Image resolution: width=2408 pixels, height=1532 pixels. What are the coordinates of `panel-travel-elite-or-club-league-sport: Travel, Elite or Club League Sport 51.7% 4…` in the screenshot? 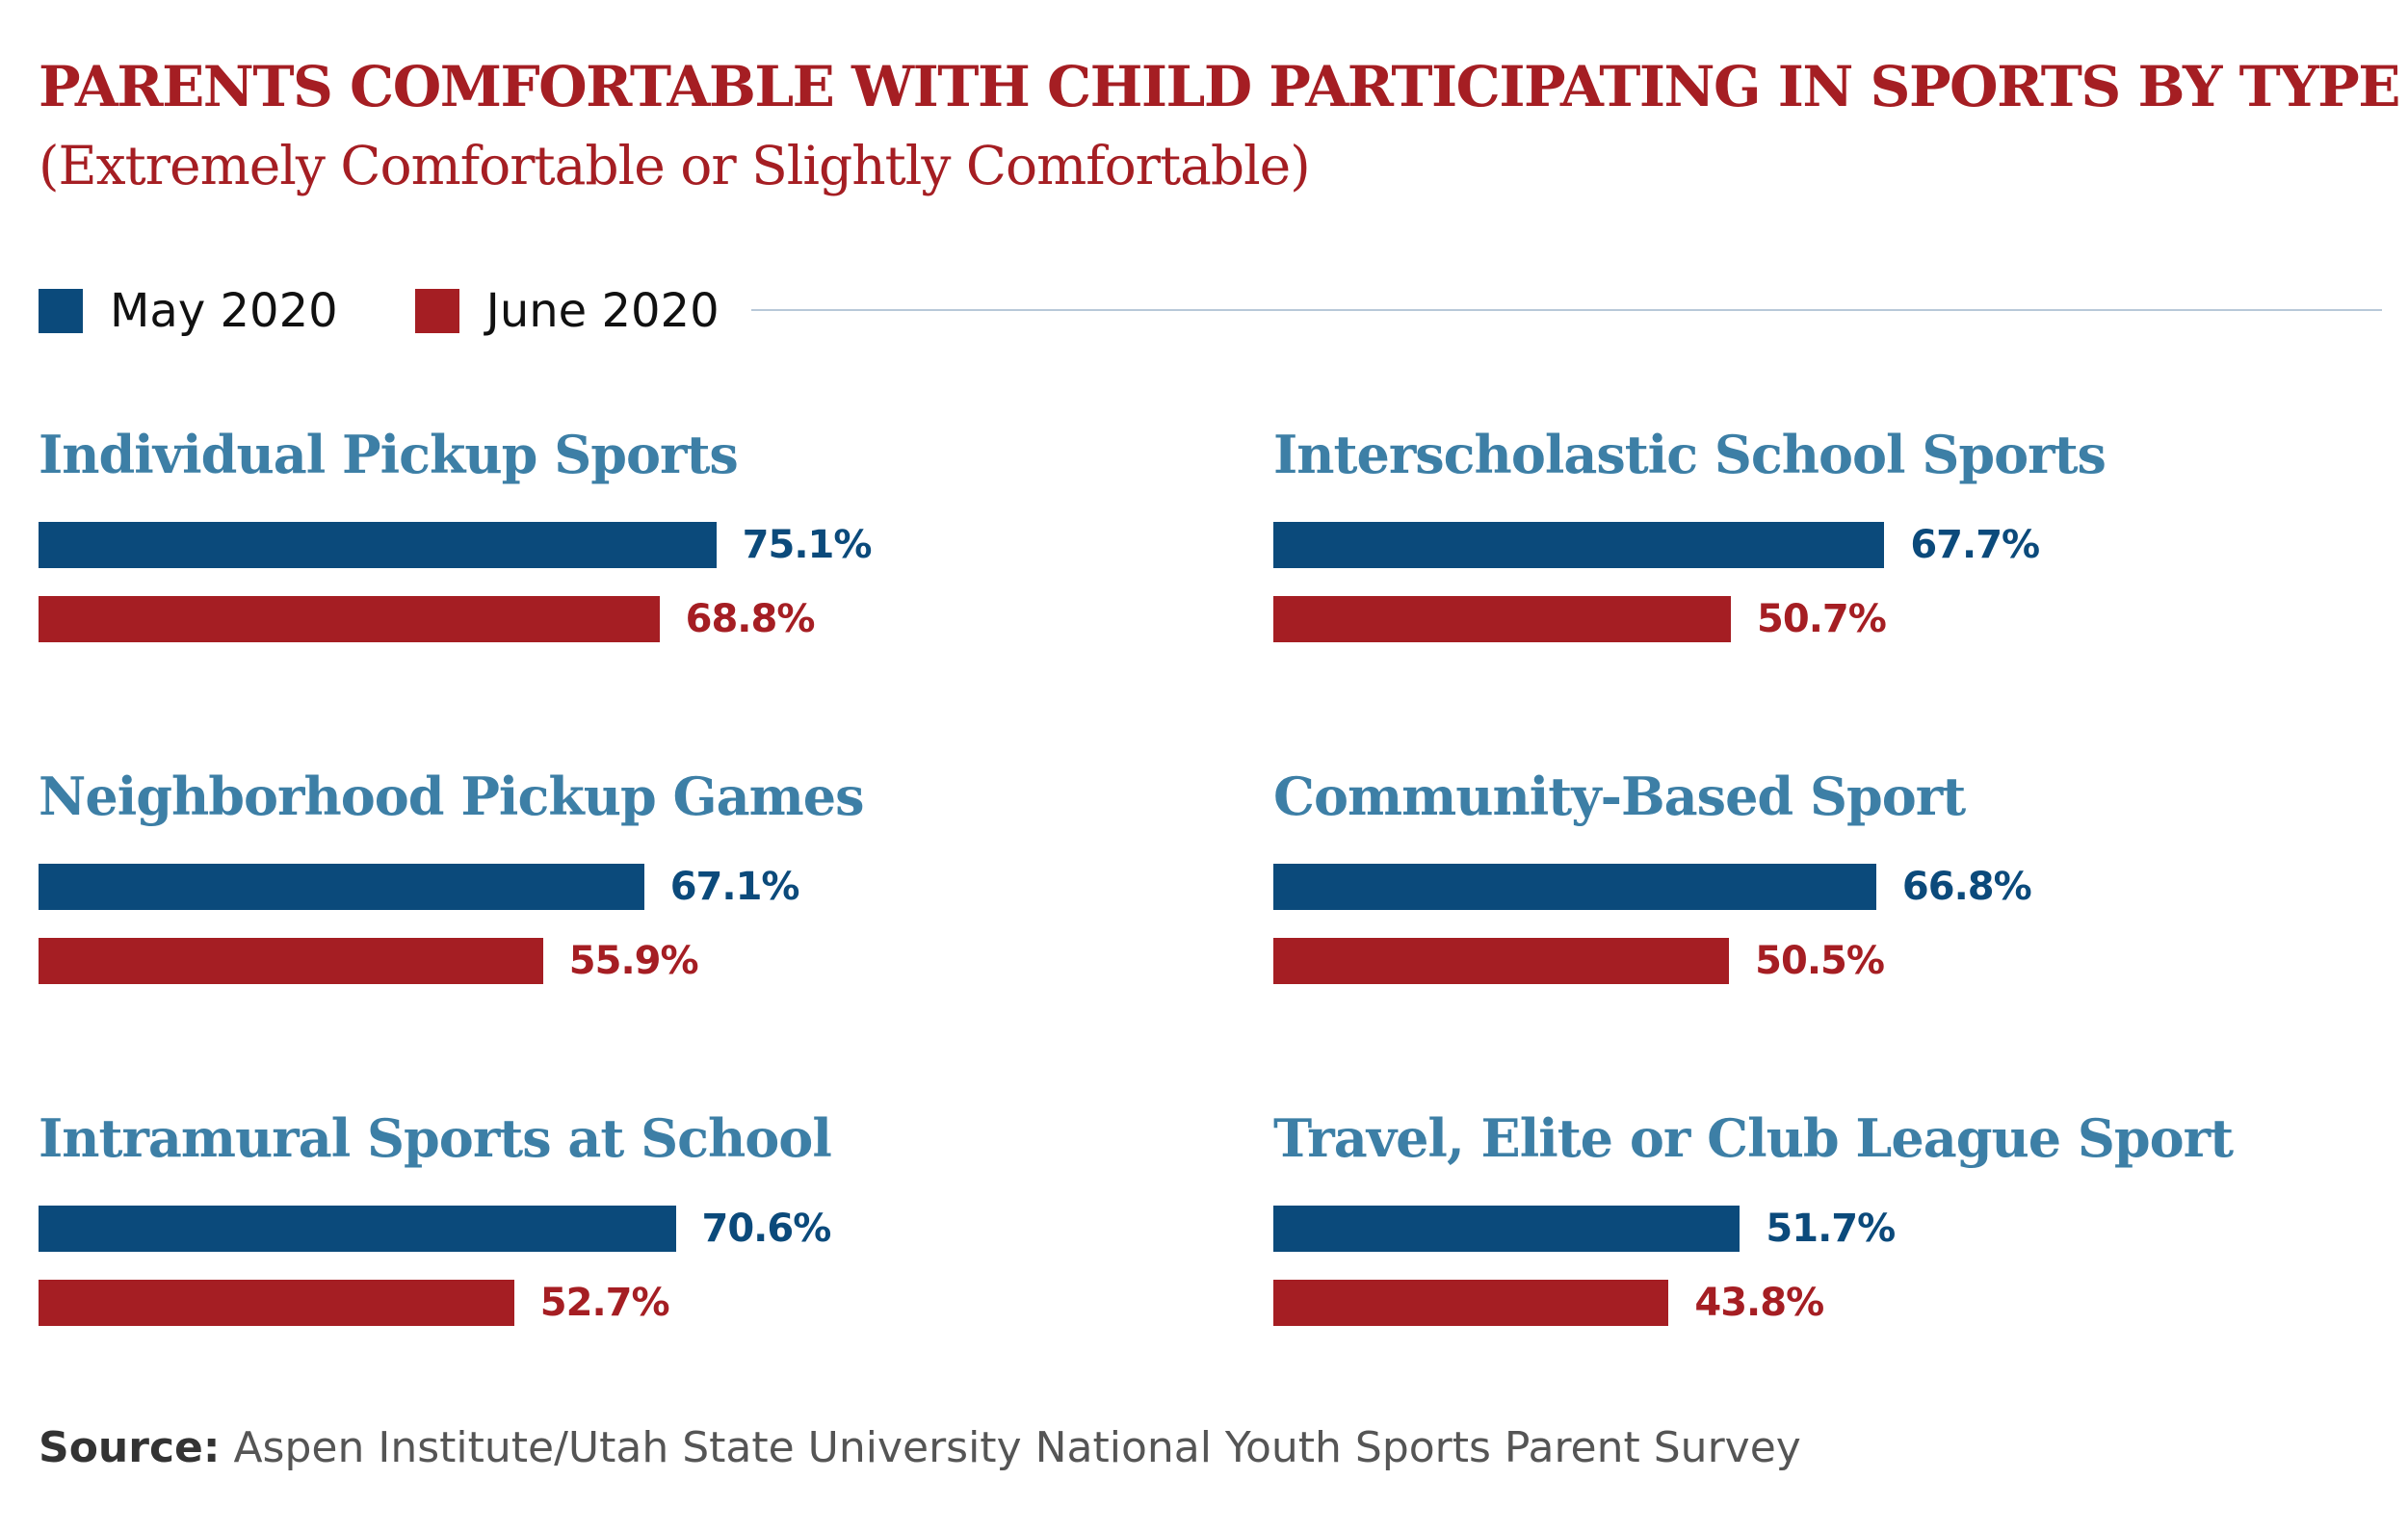 It's located at (1840, 1251).